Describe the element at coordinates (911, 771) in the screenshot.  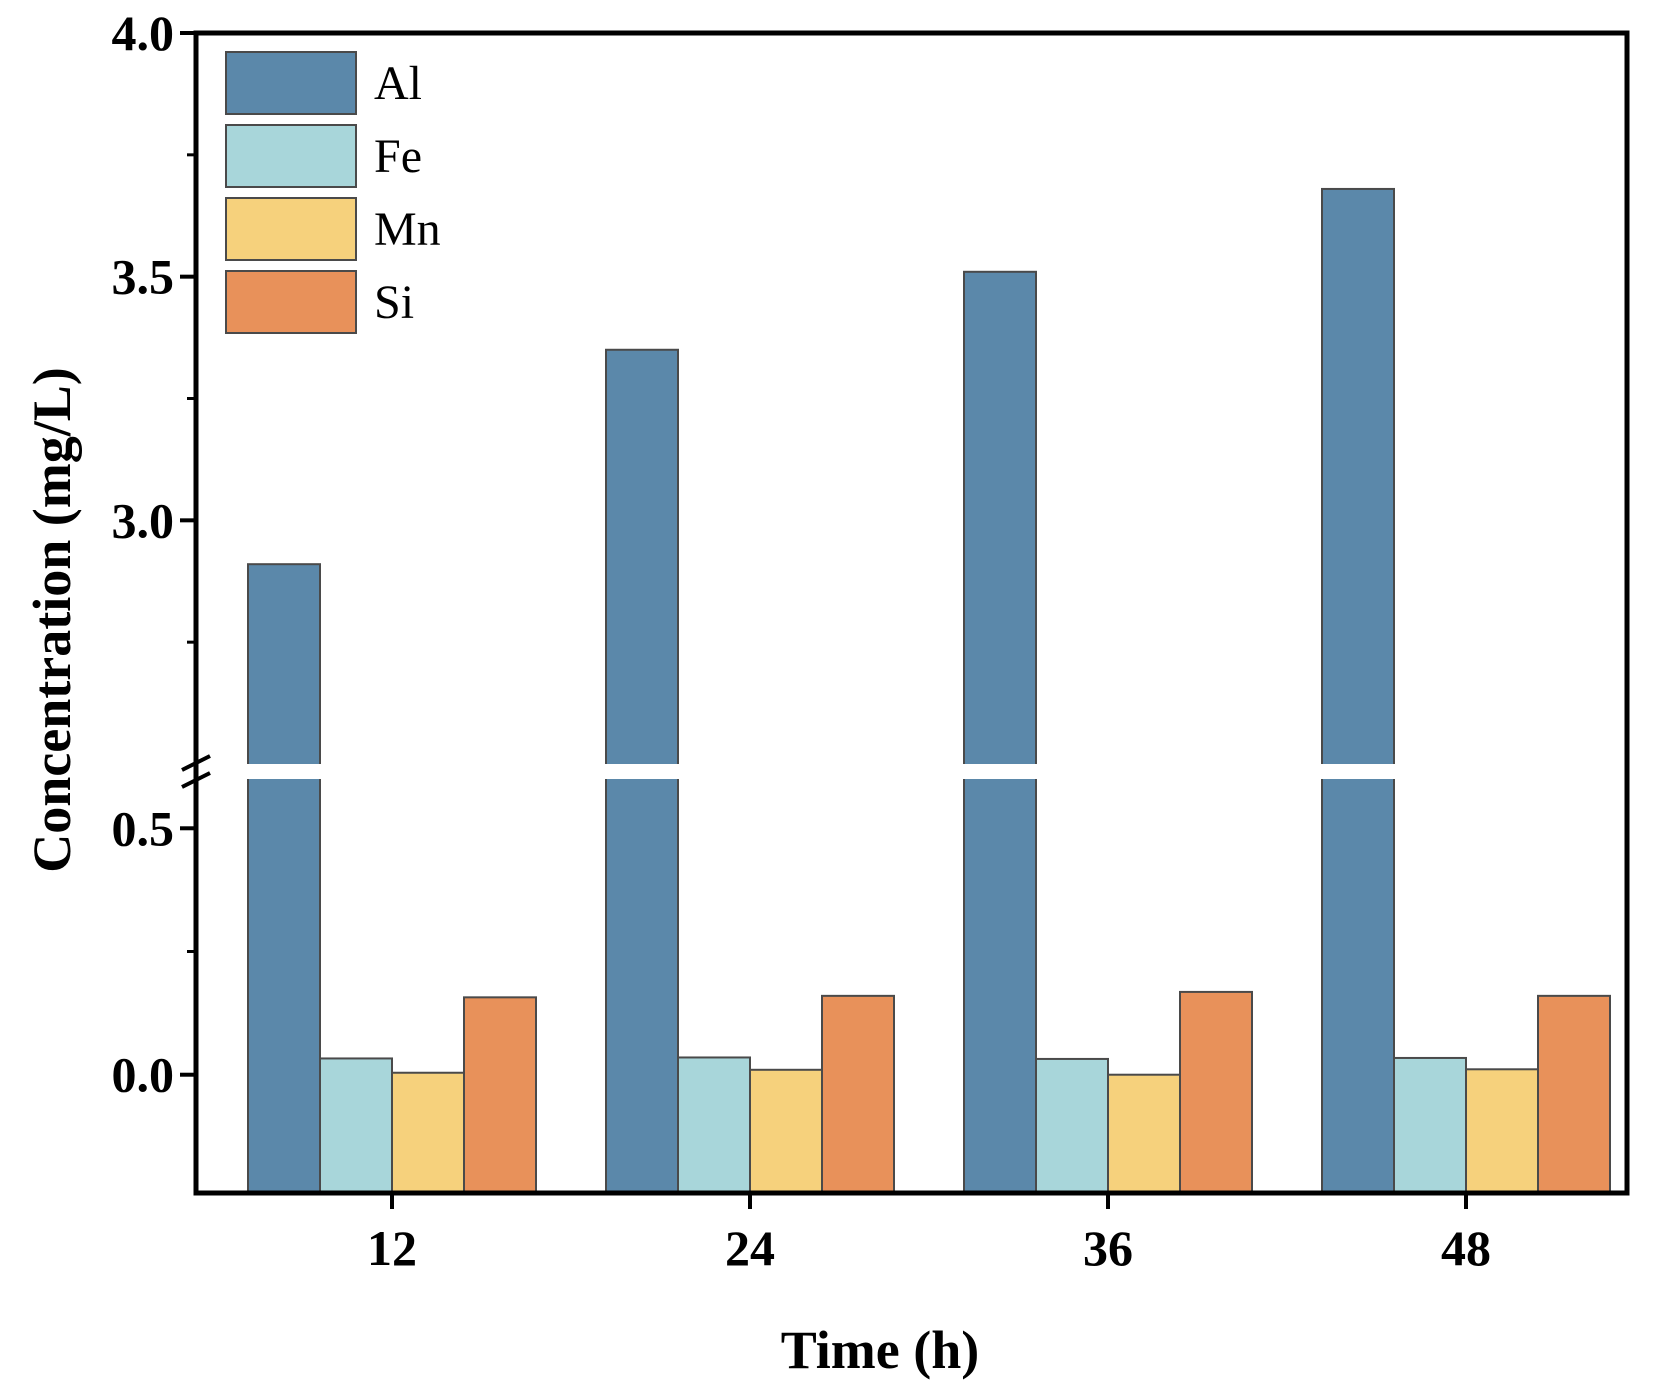
I see `axis-break-gap` at that location.